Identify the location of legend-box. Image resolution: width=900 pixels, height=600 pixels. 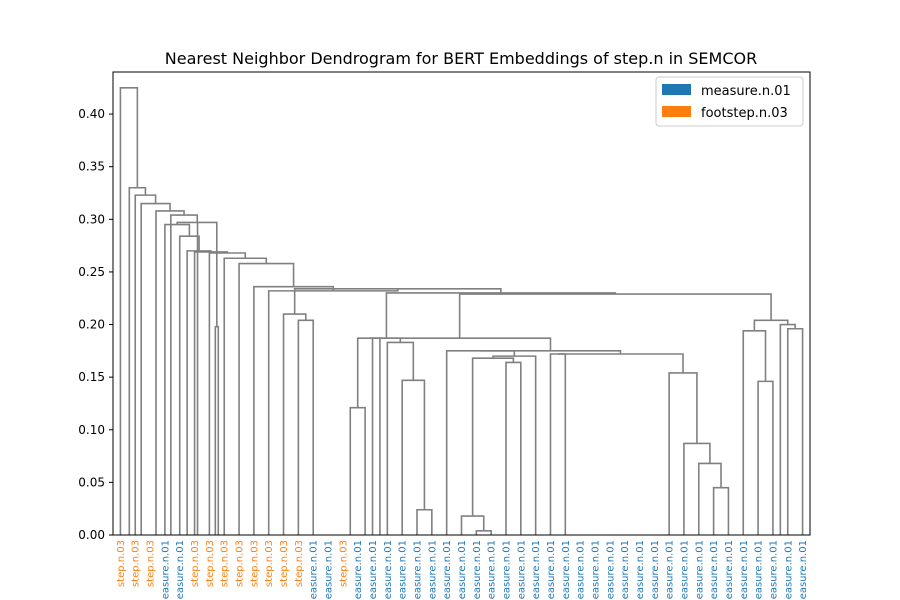
(729, 101).